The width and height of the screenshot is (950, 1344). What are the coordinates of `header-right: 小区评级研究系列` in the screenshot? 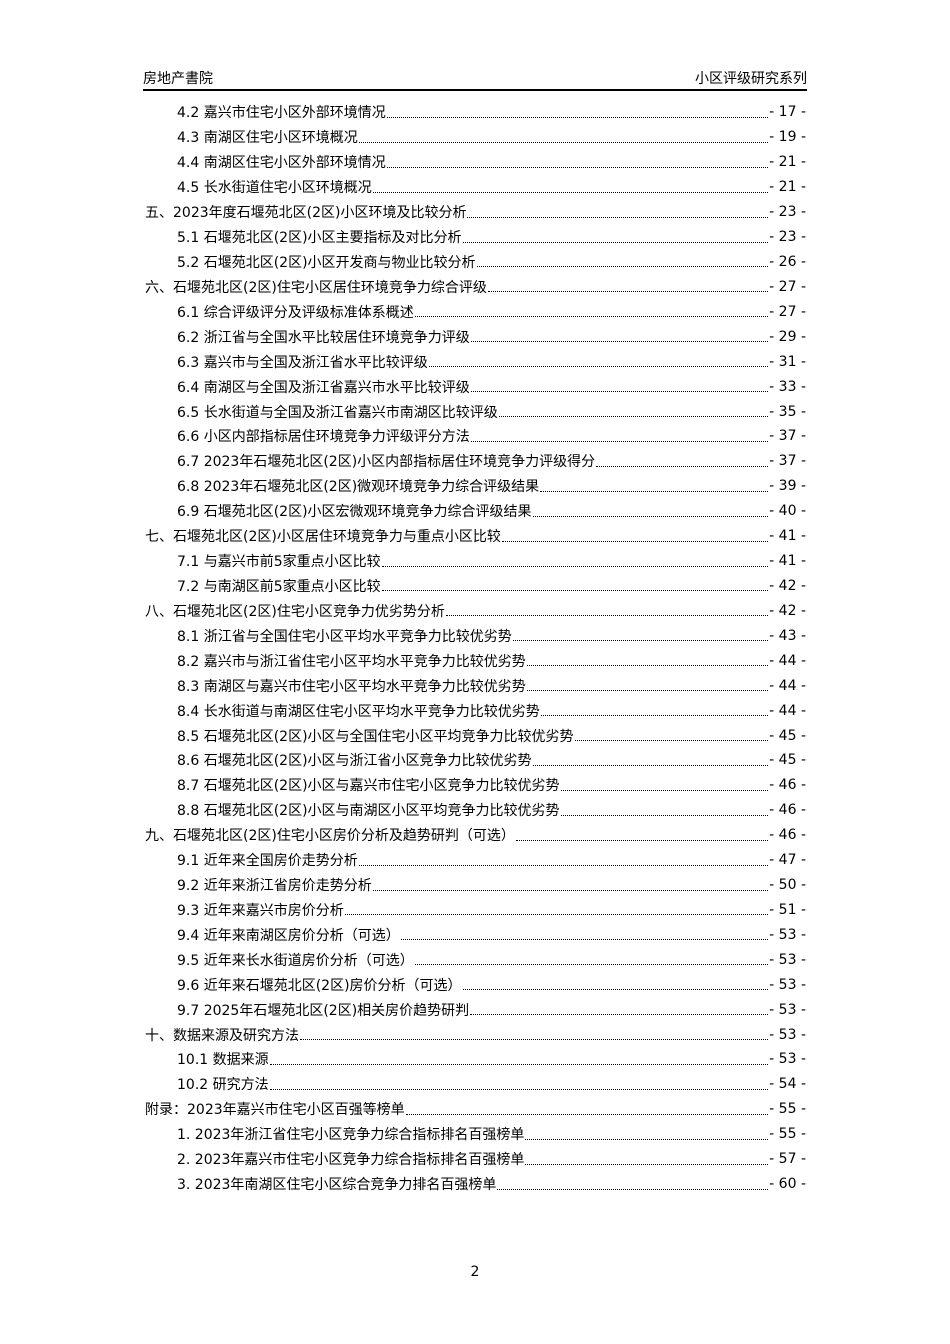 It's located at (751, 79).